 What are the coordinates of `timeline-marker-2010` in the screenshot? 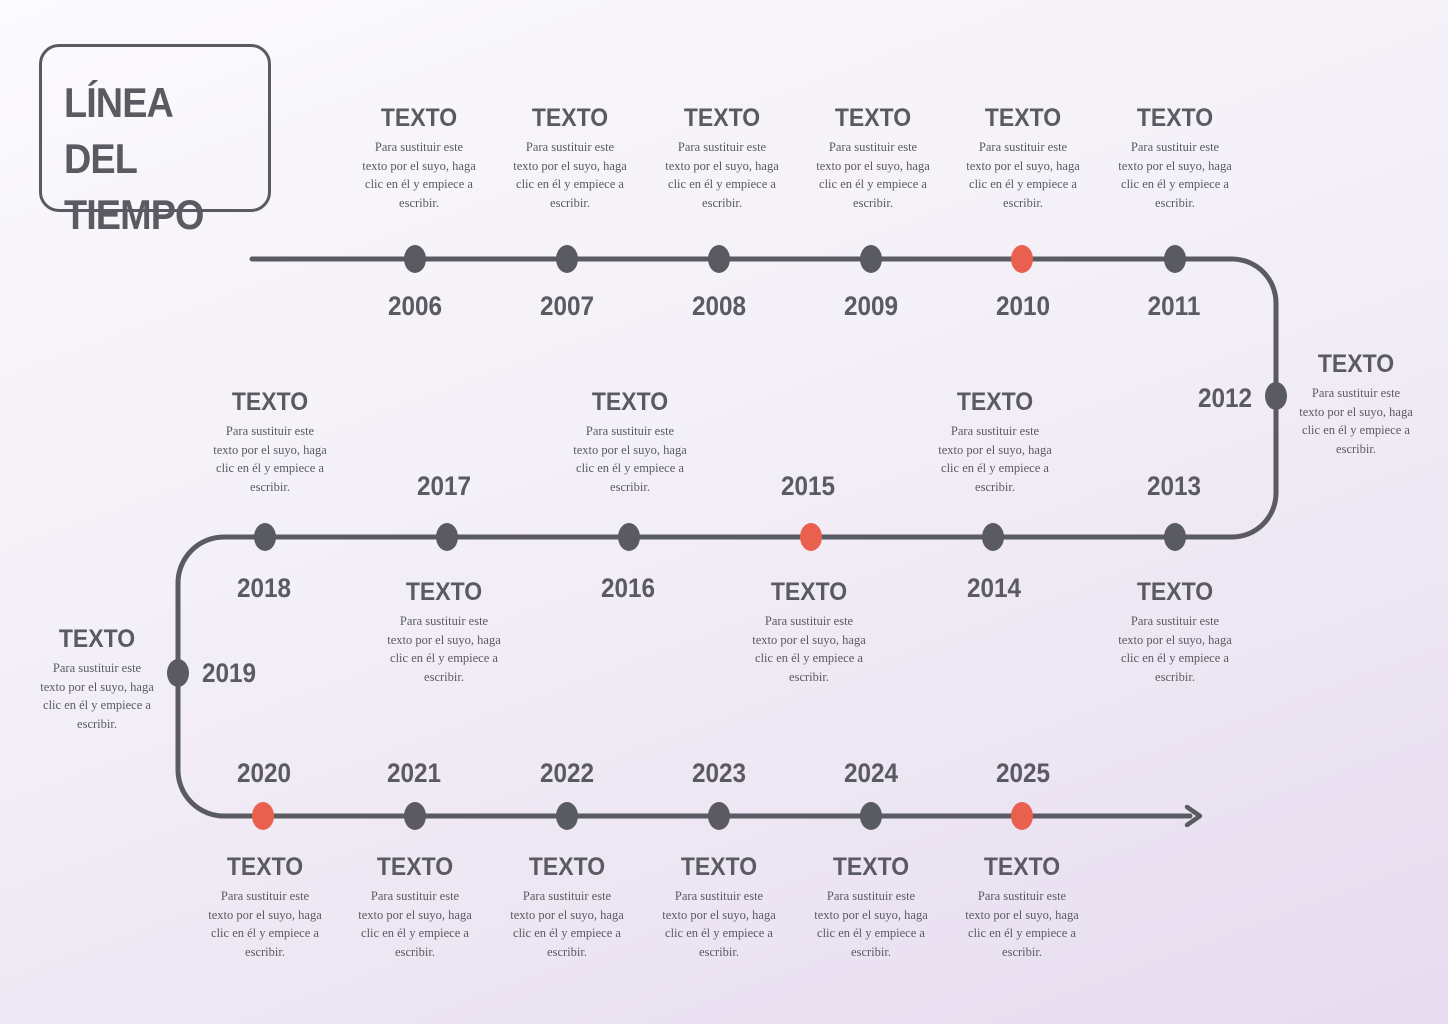 It's located at (1022, 259).